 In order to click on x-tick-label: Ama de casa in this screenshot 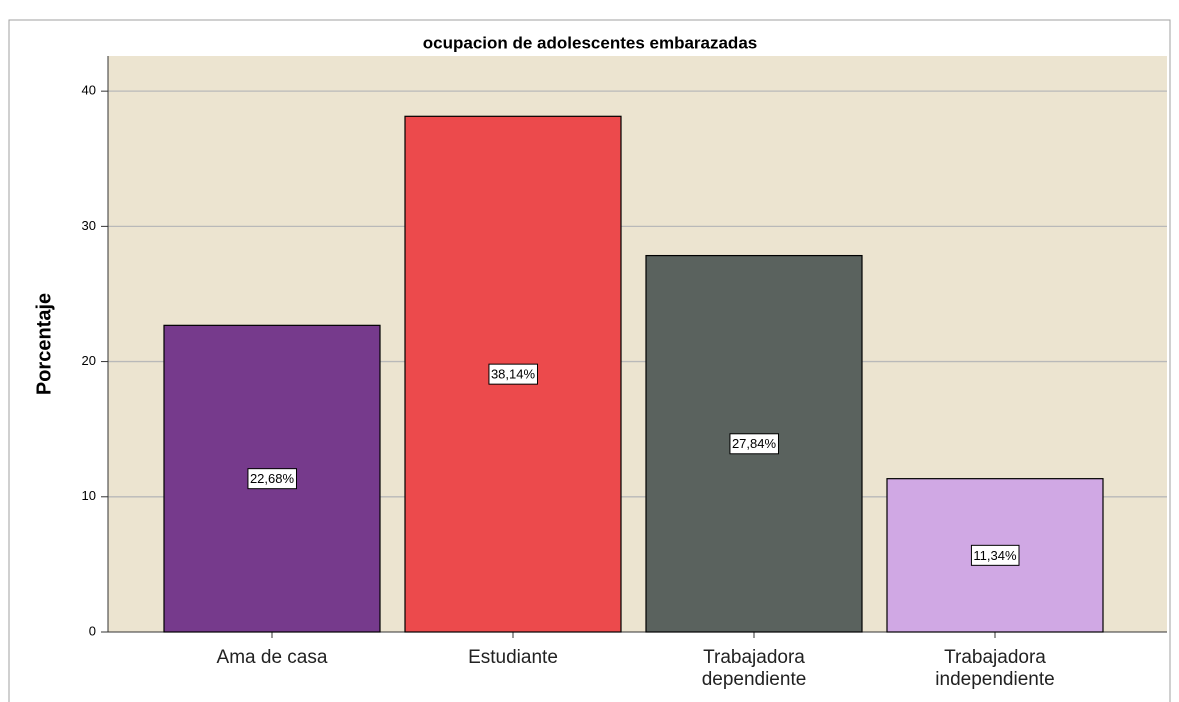, I will do `click(272, 657)`.